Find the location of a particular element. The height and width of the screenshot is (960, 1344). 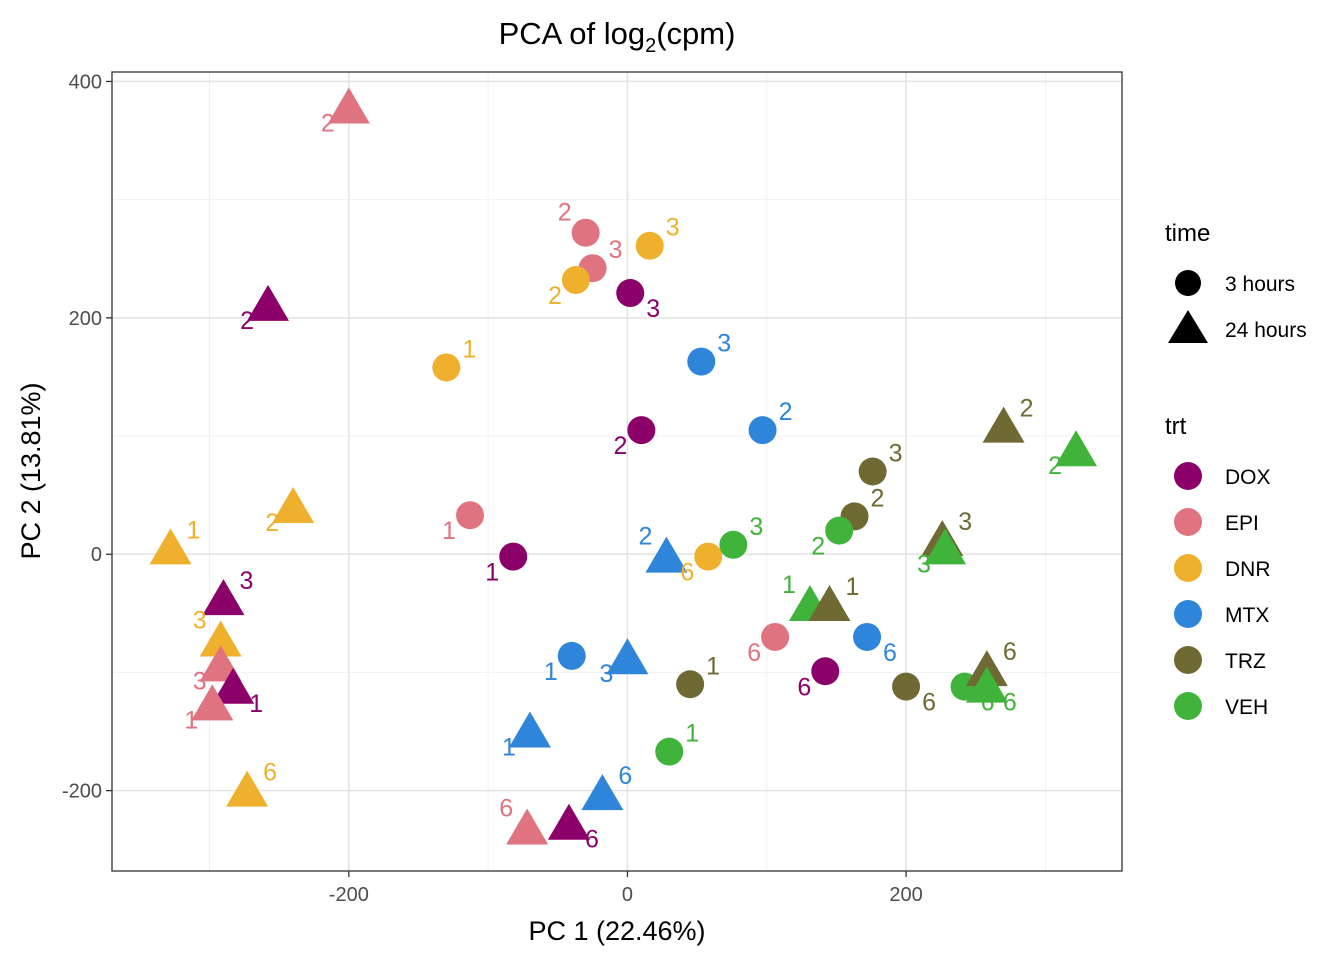

point-epi-24h is located at coordinates (527, 826).